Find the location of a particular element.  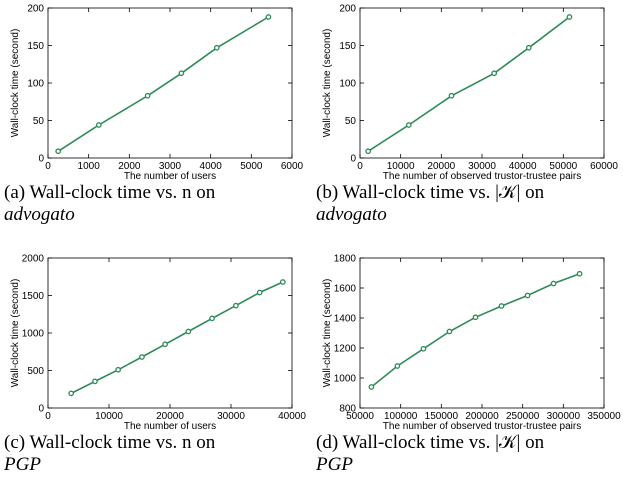

x-tick-label: 200000 is located at coordinates (482, 416).